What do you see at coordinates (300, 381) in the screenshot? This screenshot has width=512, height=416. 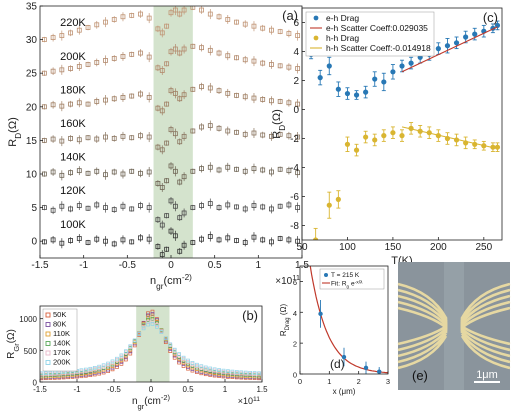 I see `x-tick-label: 0` at bounding box center [300, 381].